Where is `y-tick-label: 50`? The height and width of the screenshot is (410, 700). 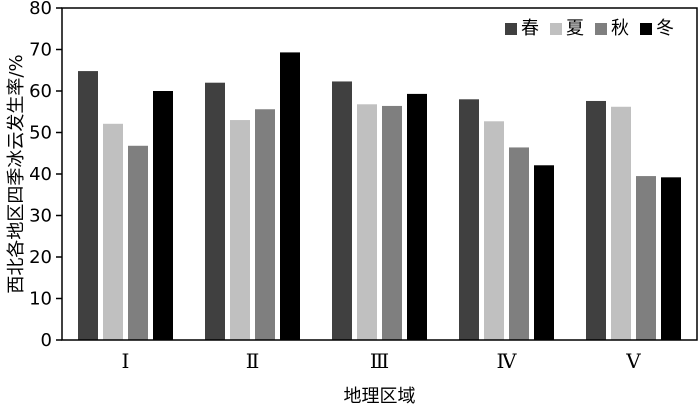 y-tick-label: 50 is located at coordinates (40, 133).